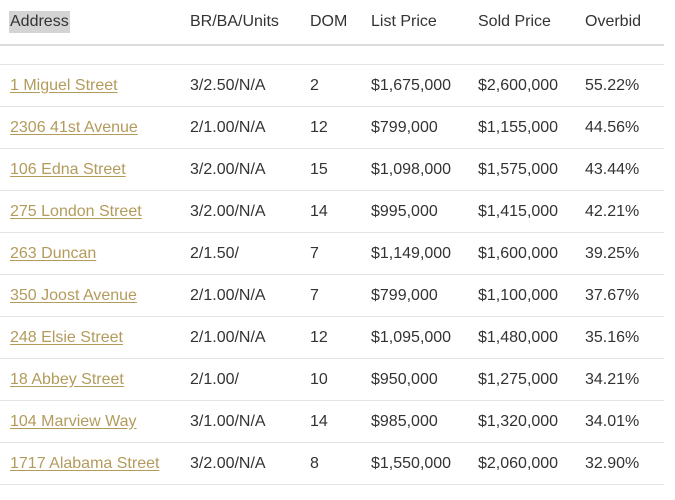 The image size is (675, 500). Describe the element at coordinates (521, 127) in the screenshot. I see `cell-sold-price: $1,155,000` at that location.